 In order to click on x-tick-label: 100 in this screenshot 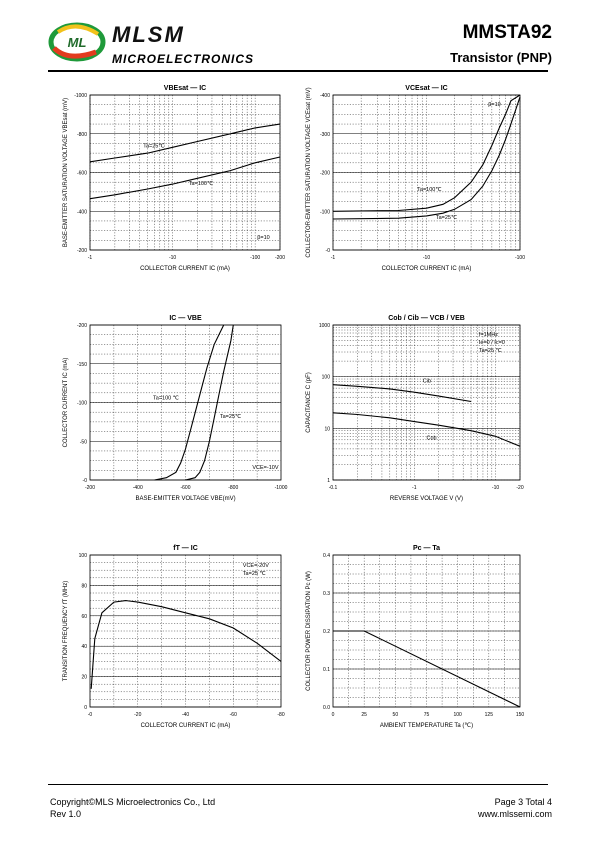, I will do `click(457, 715)`.